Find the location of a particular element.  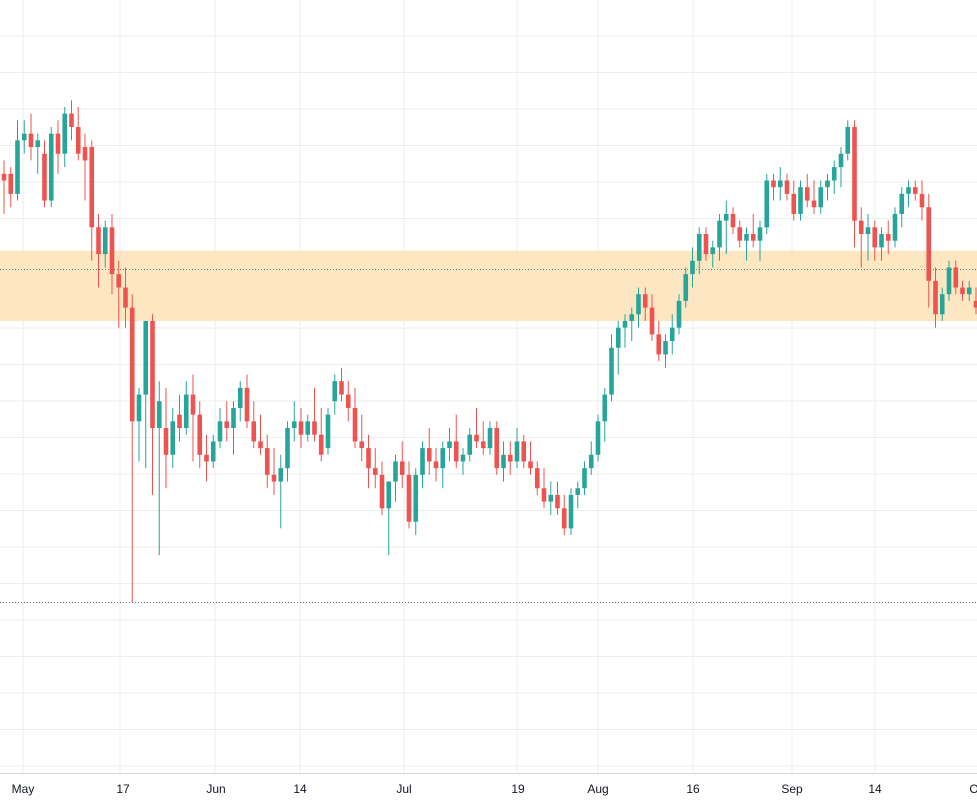

x-tick-label: 16 is located at coordinates (693, 789).